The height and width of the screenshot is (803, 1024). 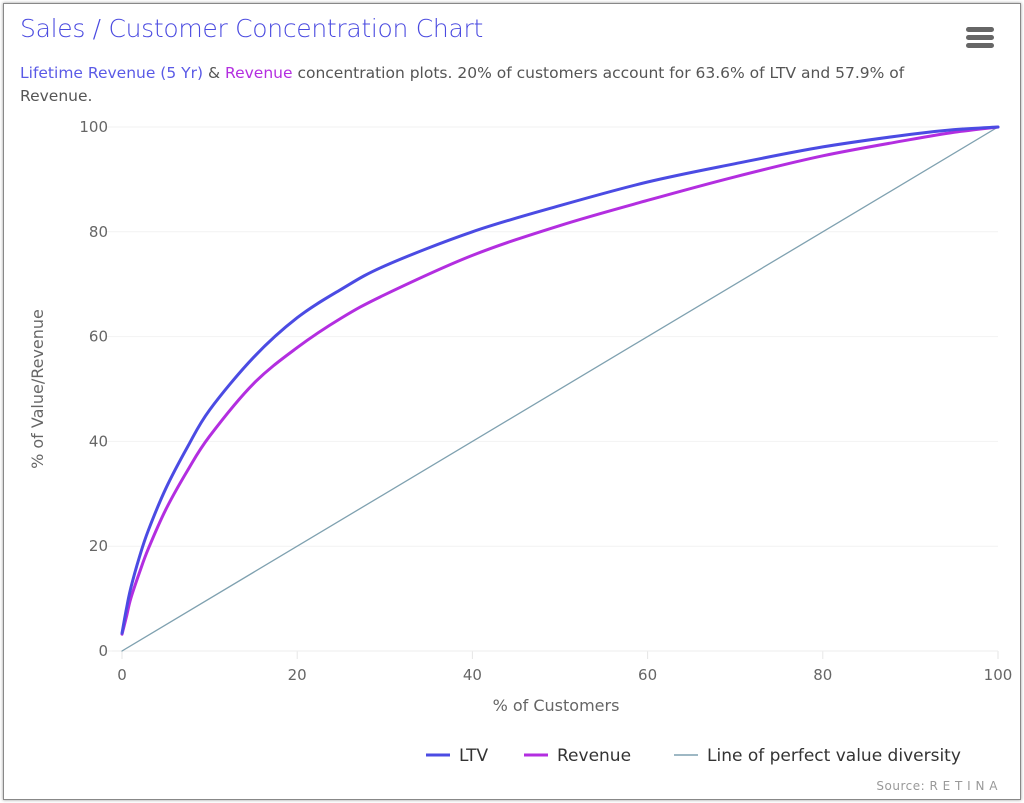 What do you see at coordinates (647, 675) in the screenshot?
I see `x-tick-label: 60` at bounding box center [647, 675].